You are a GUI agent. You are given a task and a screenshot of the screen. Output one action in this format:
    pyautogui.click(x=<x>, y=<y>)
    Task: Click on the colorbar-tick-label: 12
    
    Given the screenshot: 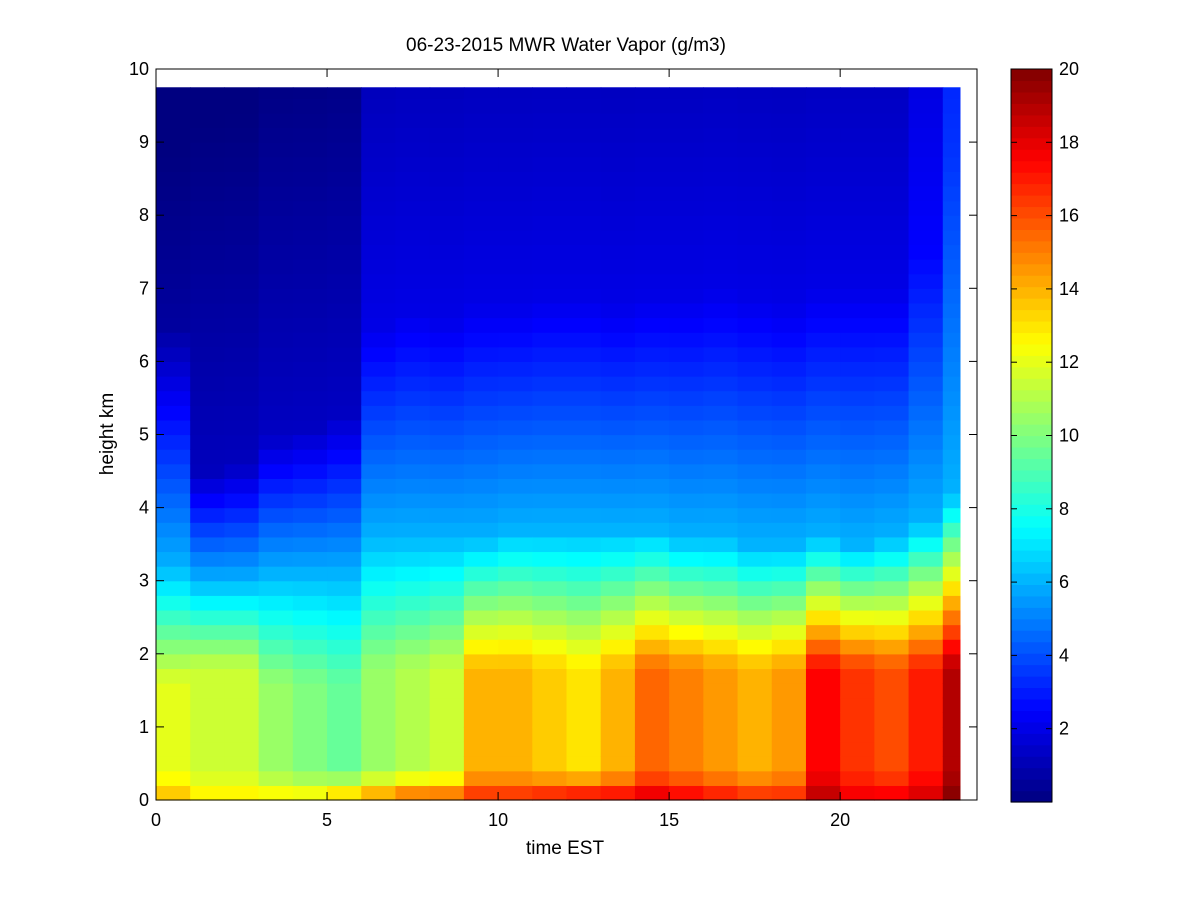 What is the action you would take?
    pyautogui.click(x=1069, y=362)
    